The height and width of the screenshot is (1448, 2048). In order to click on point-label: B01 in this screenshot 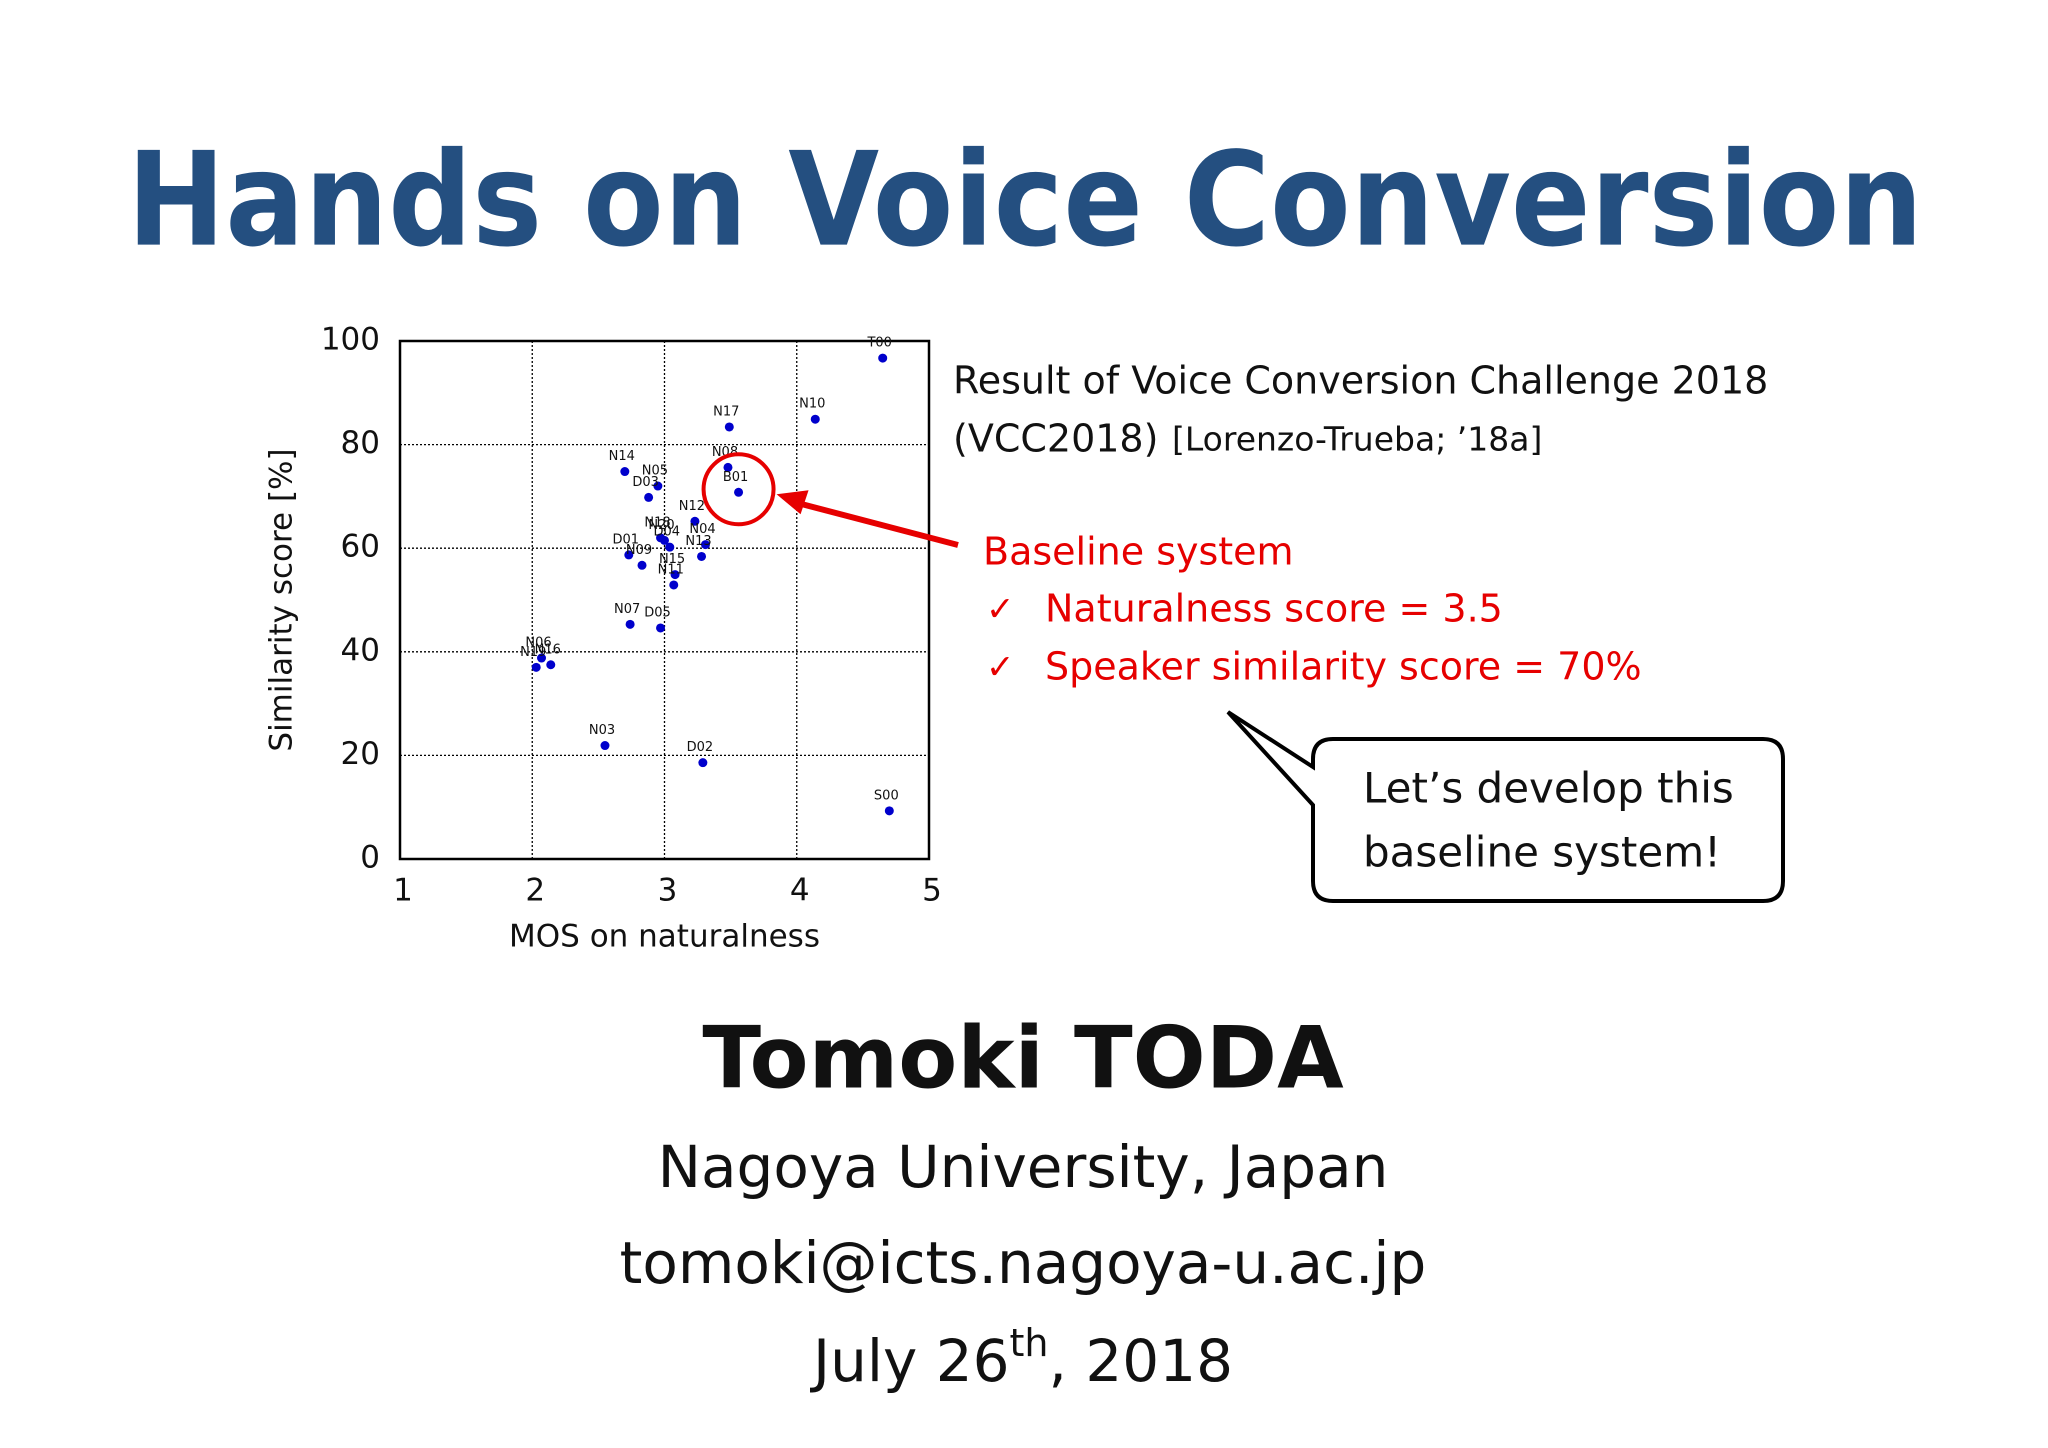, I will do `click(735, 477)`.